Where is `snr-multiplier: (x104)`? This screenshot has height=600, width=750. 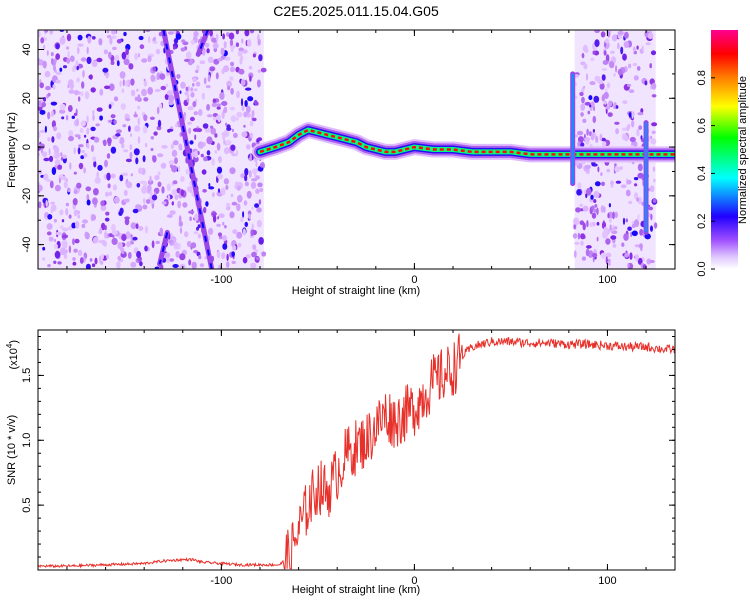 snr-multiplier: (x104) is located at coordinates (12, 355).